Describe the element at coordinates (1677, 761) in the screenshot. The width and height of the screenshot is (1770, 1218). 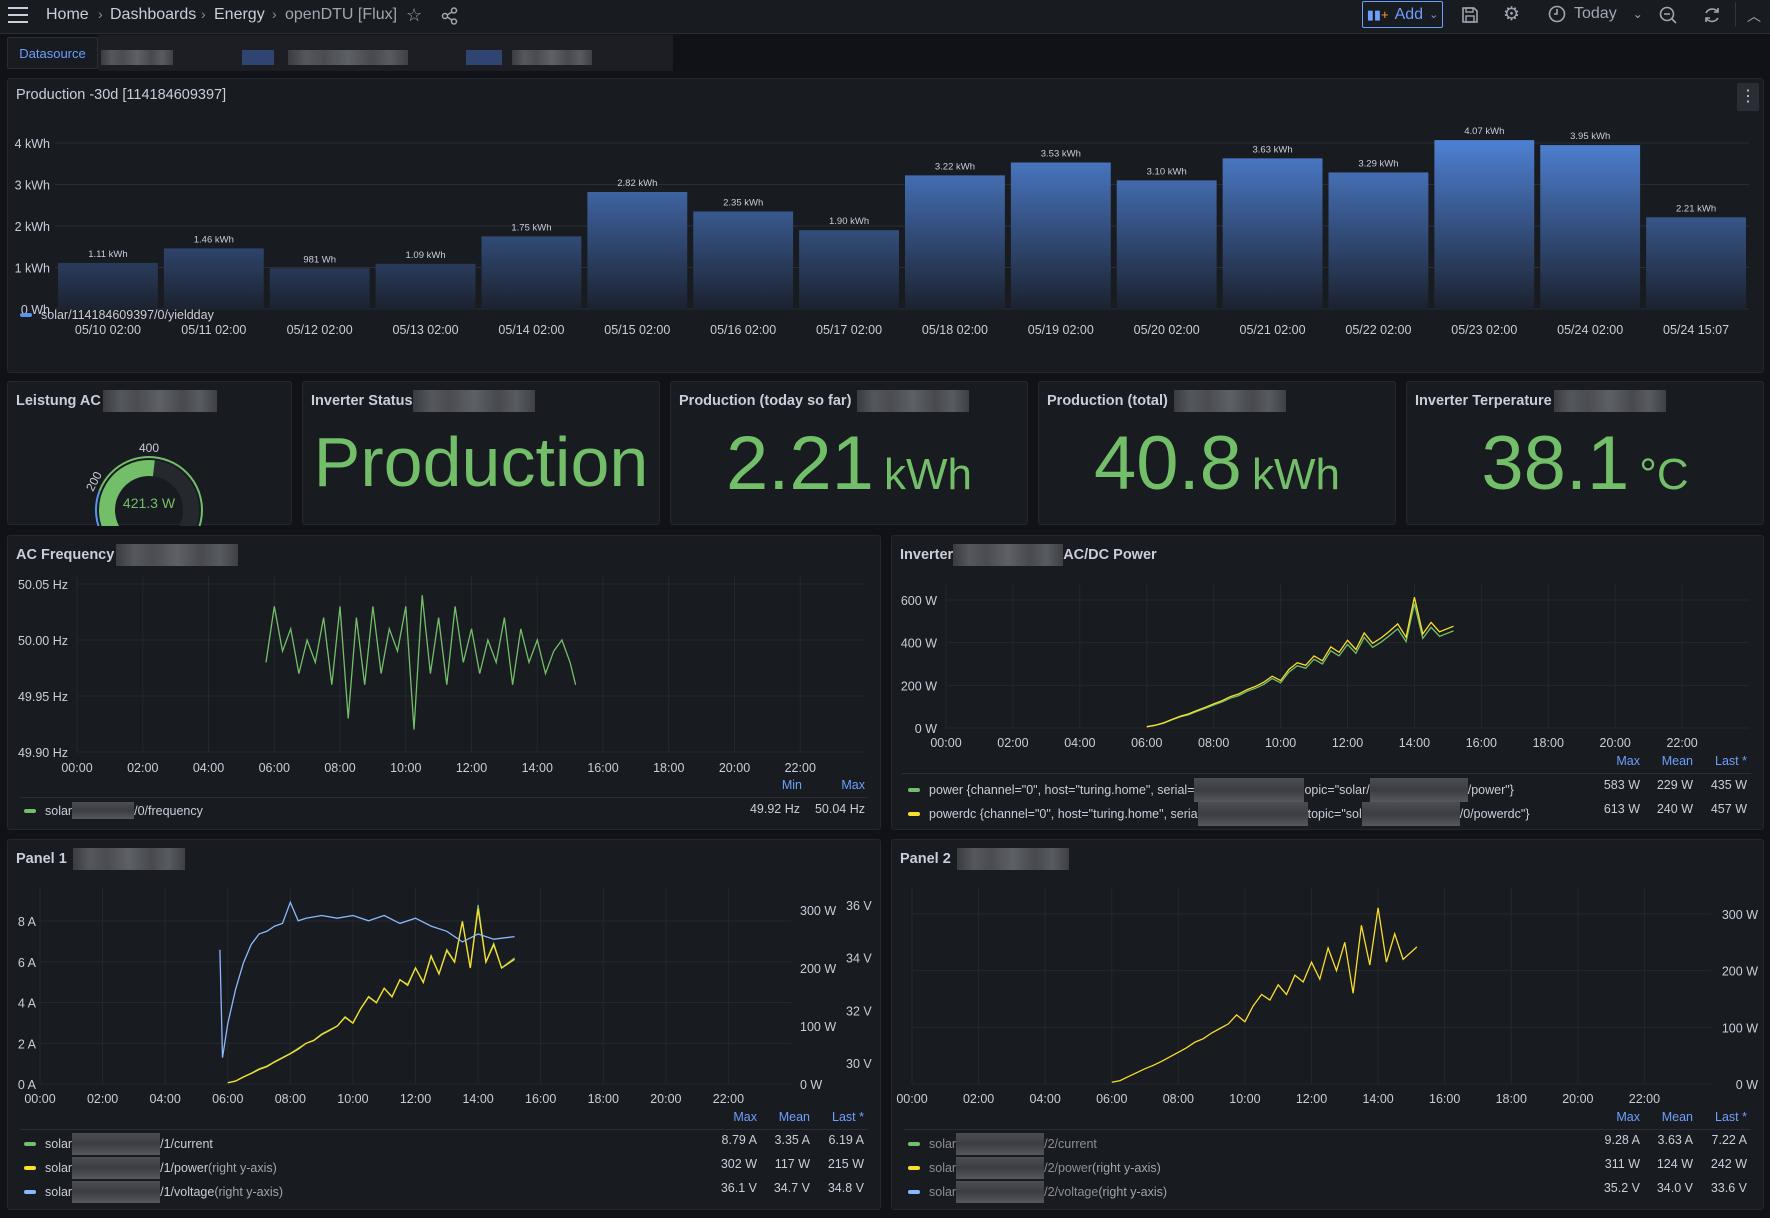
I see `legend-header-mean: Mean` at that location.